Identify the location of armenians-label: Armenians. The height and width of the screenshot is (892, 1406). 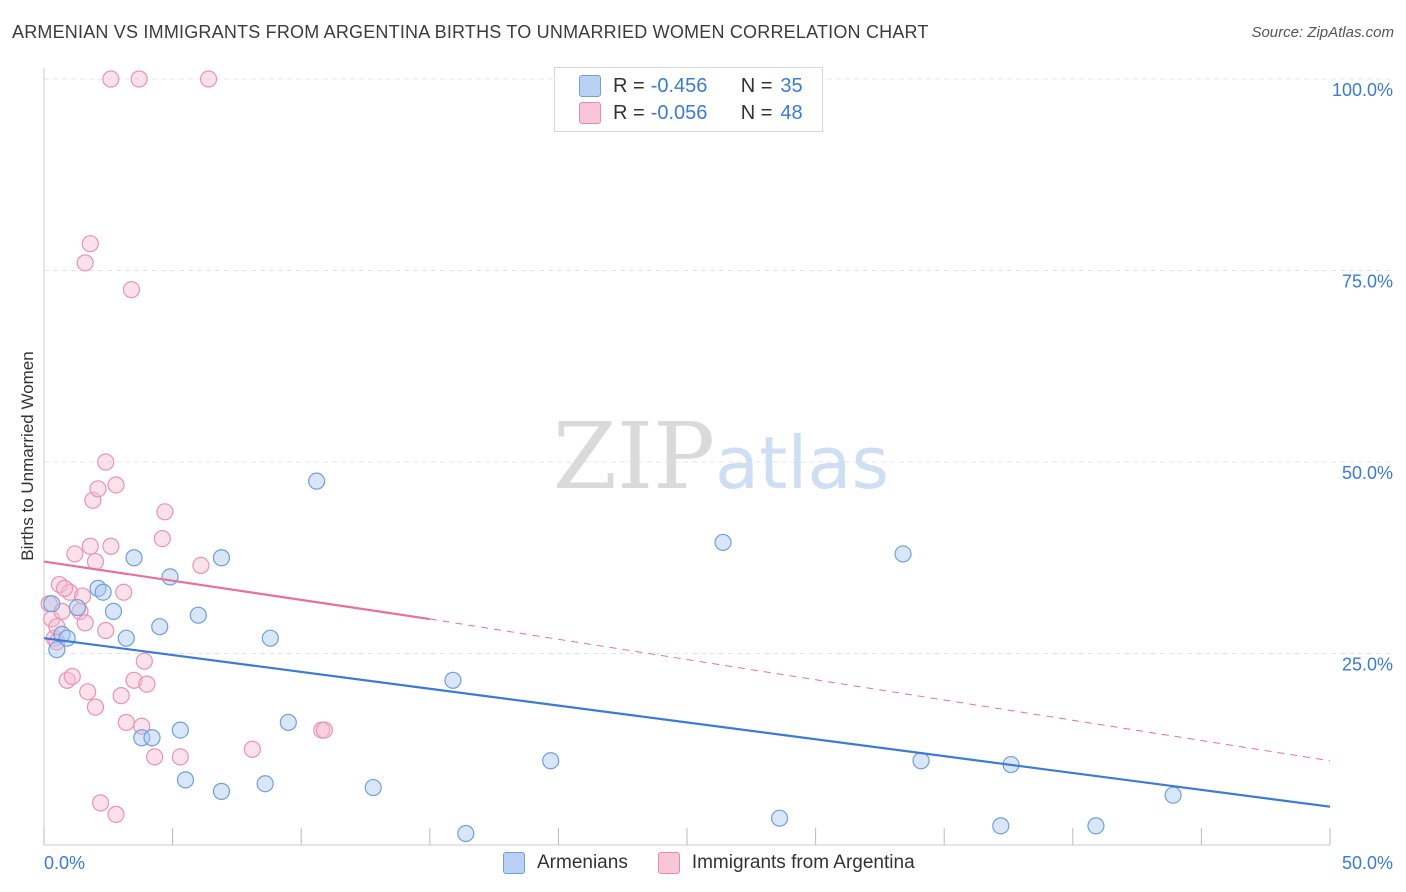
(582, 862).